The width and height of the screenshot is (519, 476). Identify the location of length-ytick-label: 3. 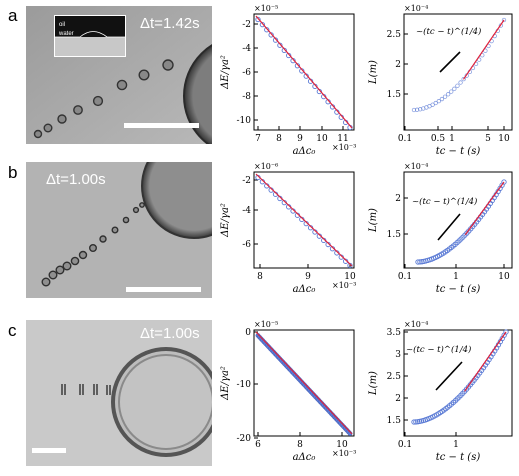
(398, 355).